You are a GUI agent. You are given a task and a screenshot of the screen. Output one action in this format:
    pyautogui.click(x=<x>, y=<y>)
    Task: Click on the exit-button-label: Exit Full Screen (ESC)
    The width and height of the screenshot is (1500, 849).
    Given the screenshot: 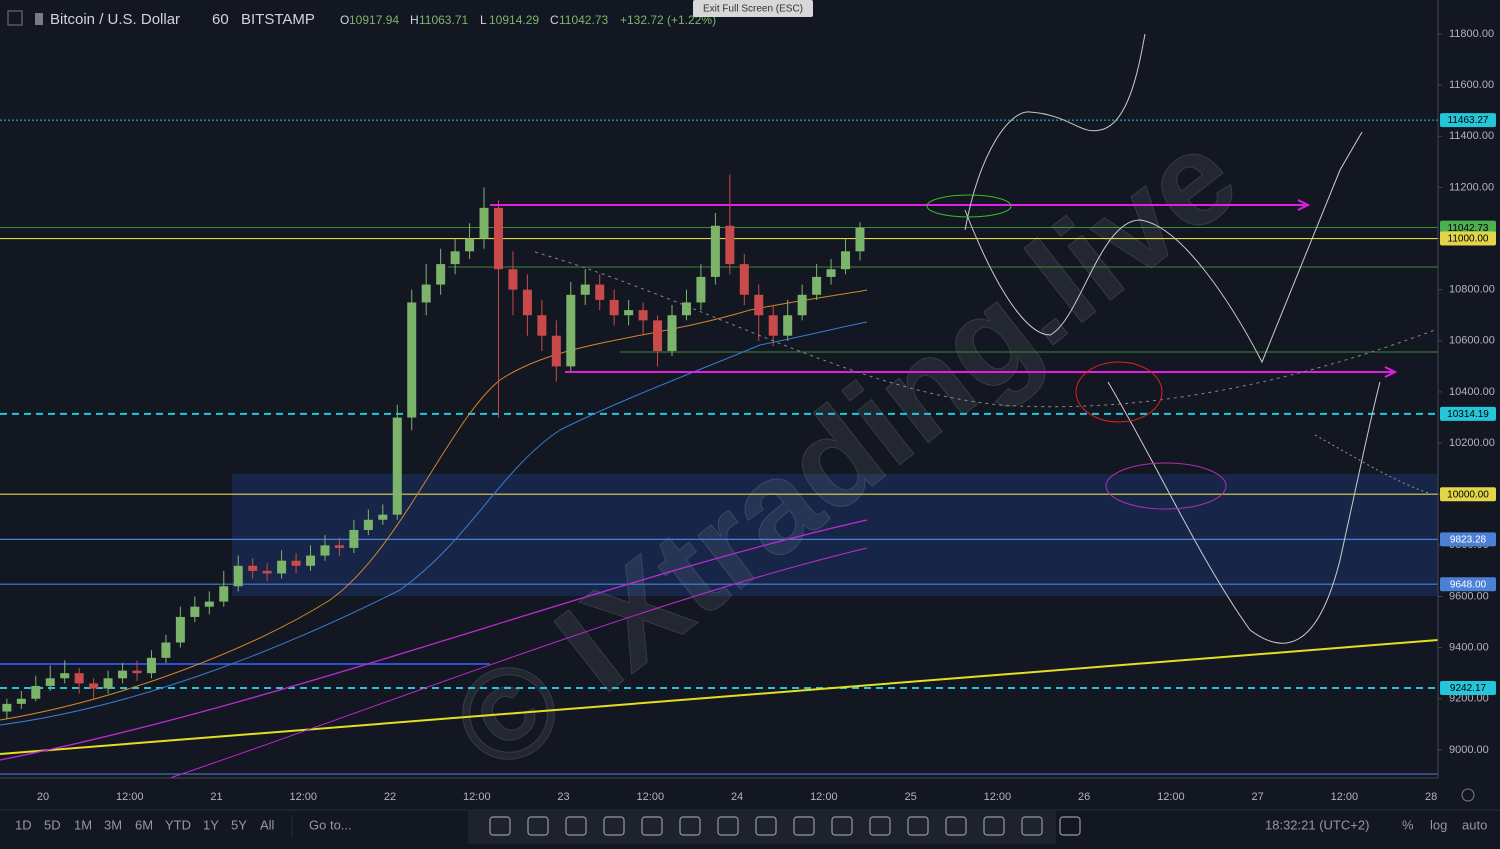 What is the action you would take?
    pyautogui.click(x=753, y=9)
    